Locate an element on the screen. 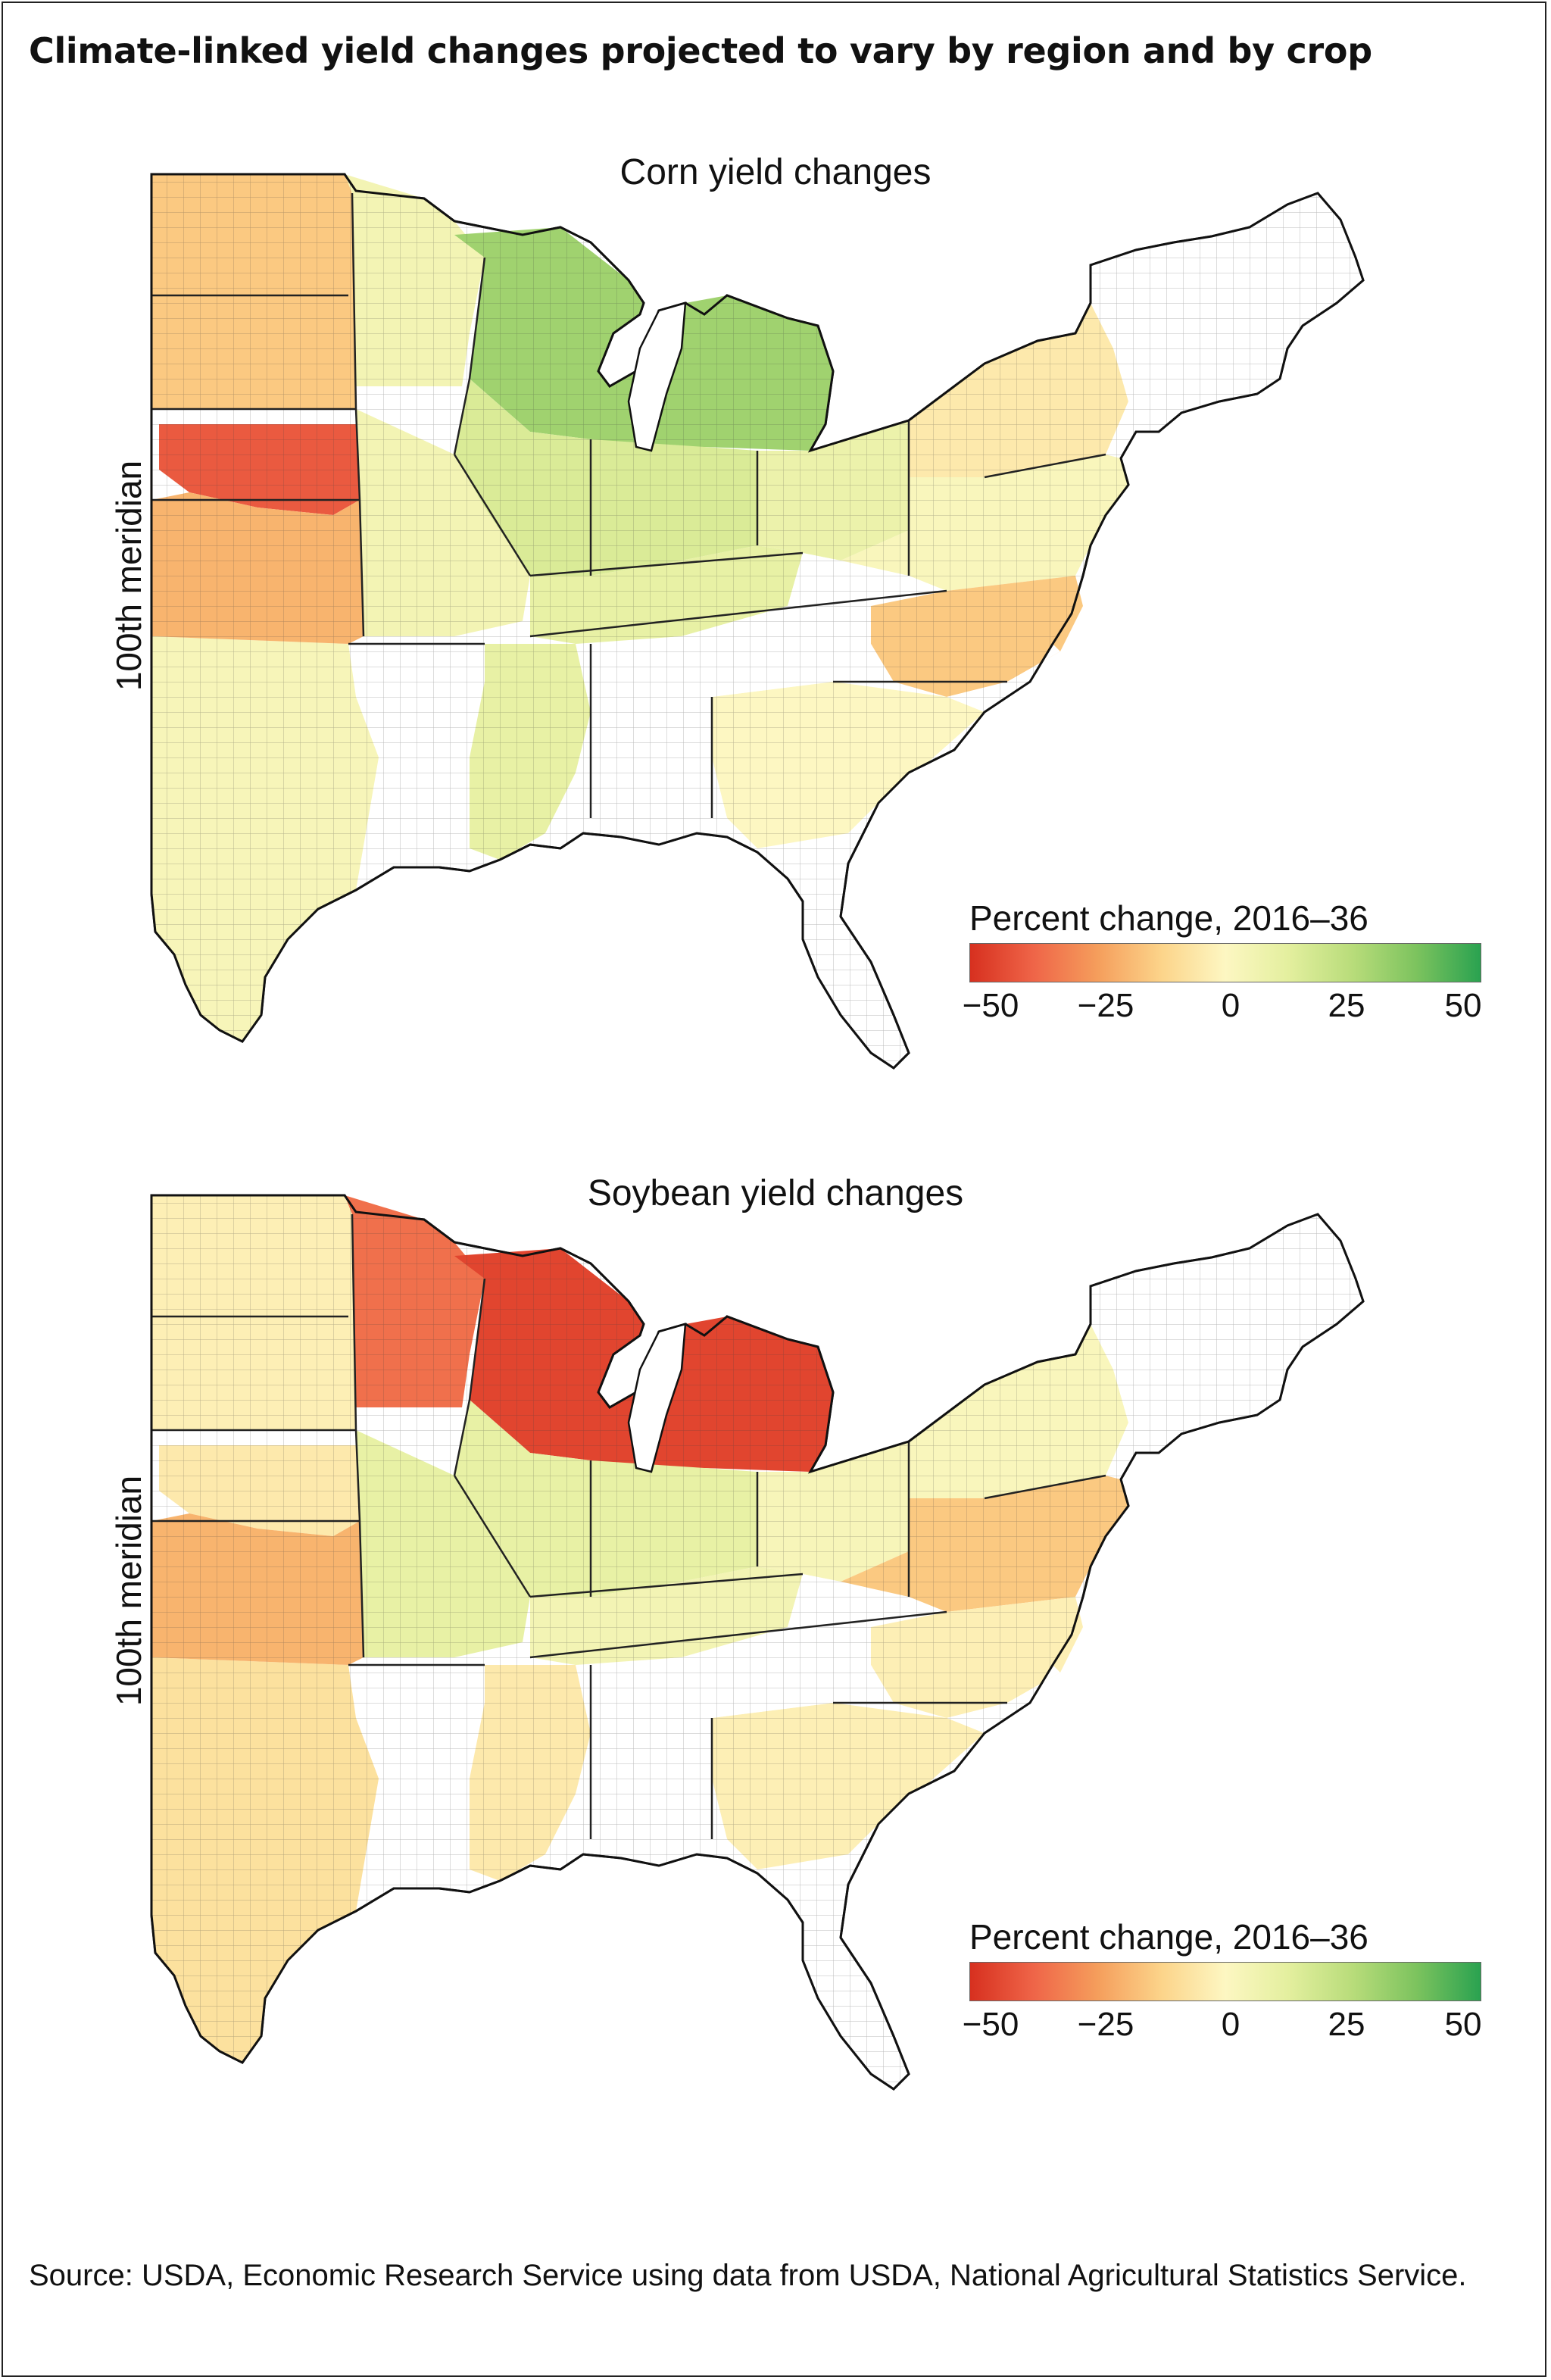  corn-legend-tick: 0 is located at coordinates (1230, 1005).